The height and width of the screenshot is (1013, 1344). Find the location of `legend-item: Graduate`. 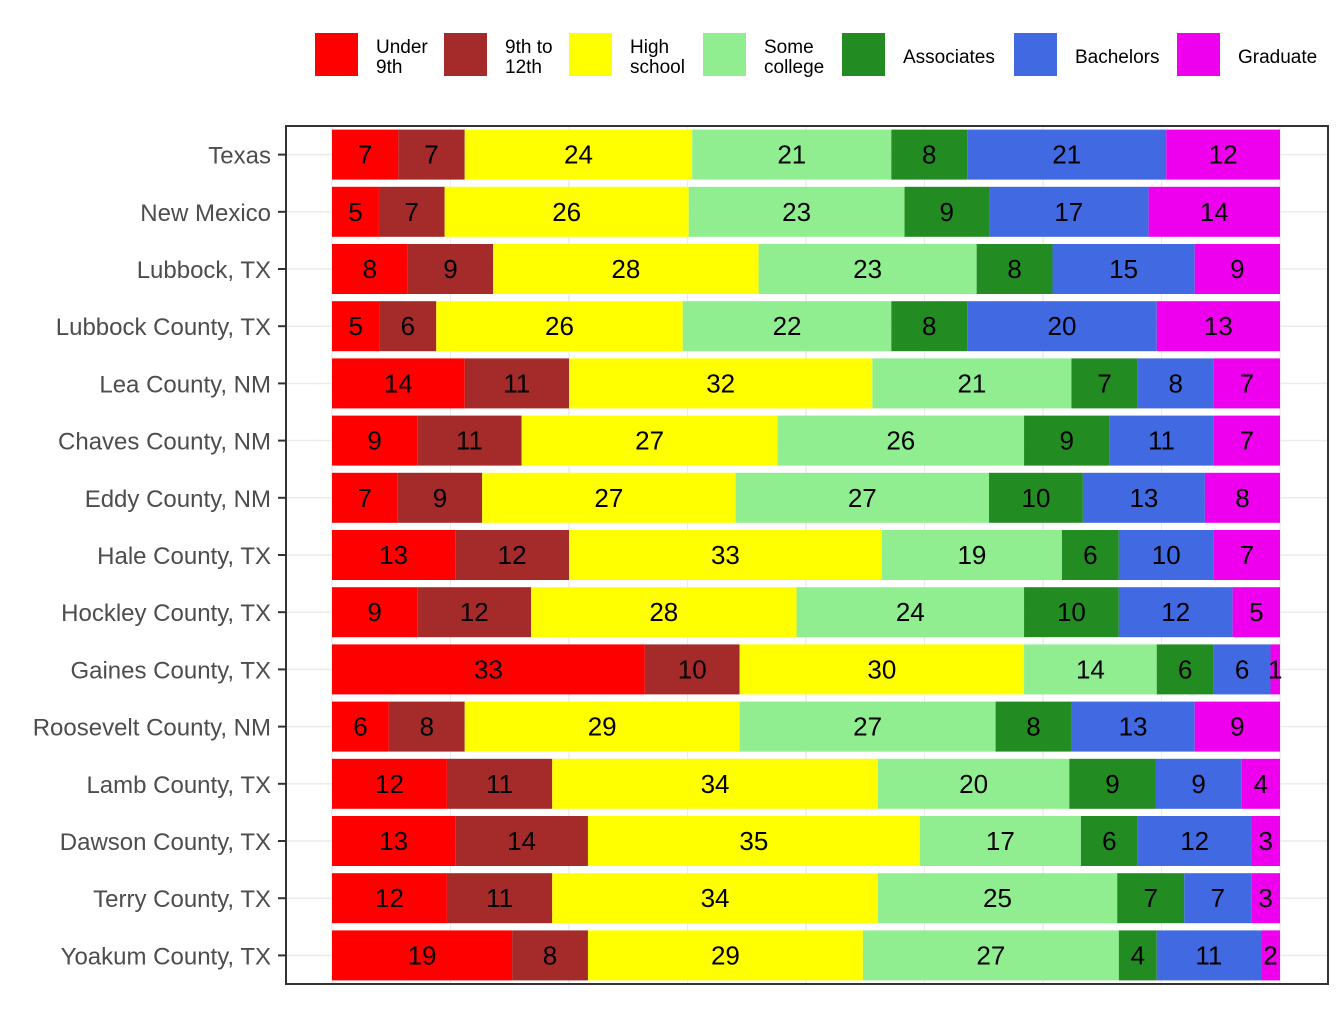

legend-item: Graduate is located at coordinates (1247, 54).